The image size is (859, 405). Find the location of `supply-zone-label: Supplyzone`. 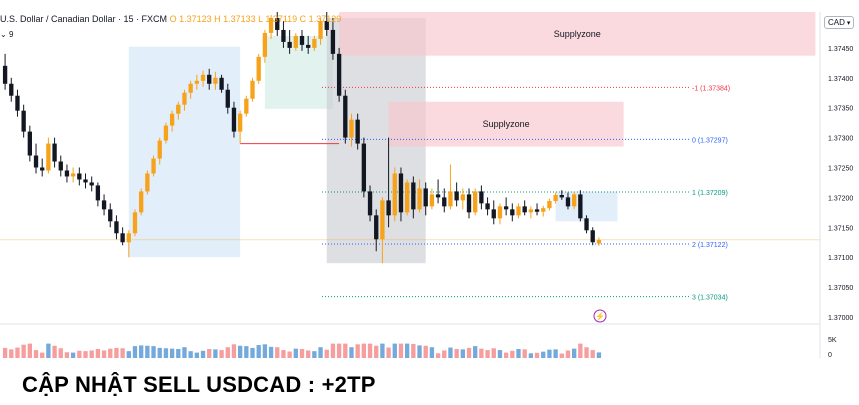

supply-zone-label: Supplyzone is located at coordinates (577, 34).